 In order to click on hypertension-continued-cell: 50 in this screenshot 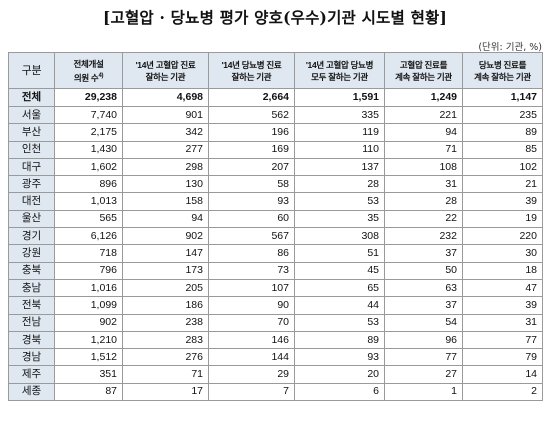, I will do `click(423, 270)`.